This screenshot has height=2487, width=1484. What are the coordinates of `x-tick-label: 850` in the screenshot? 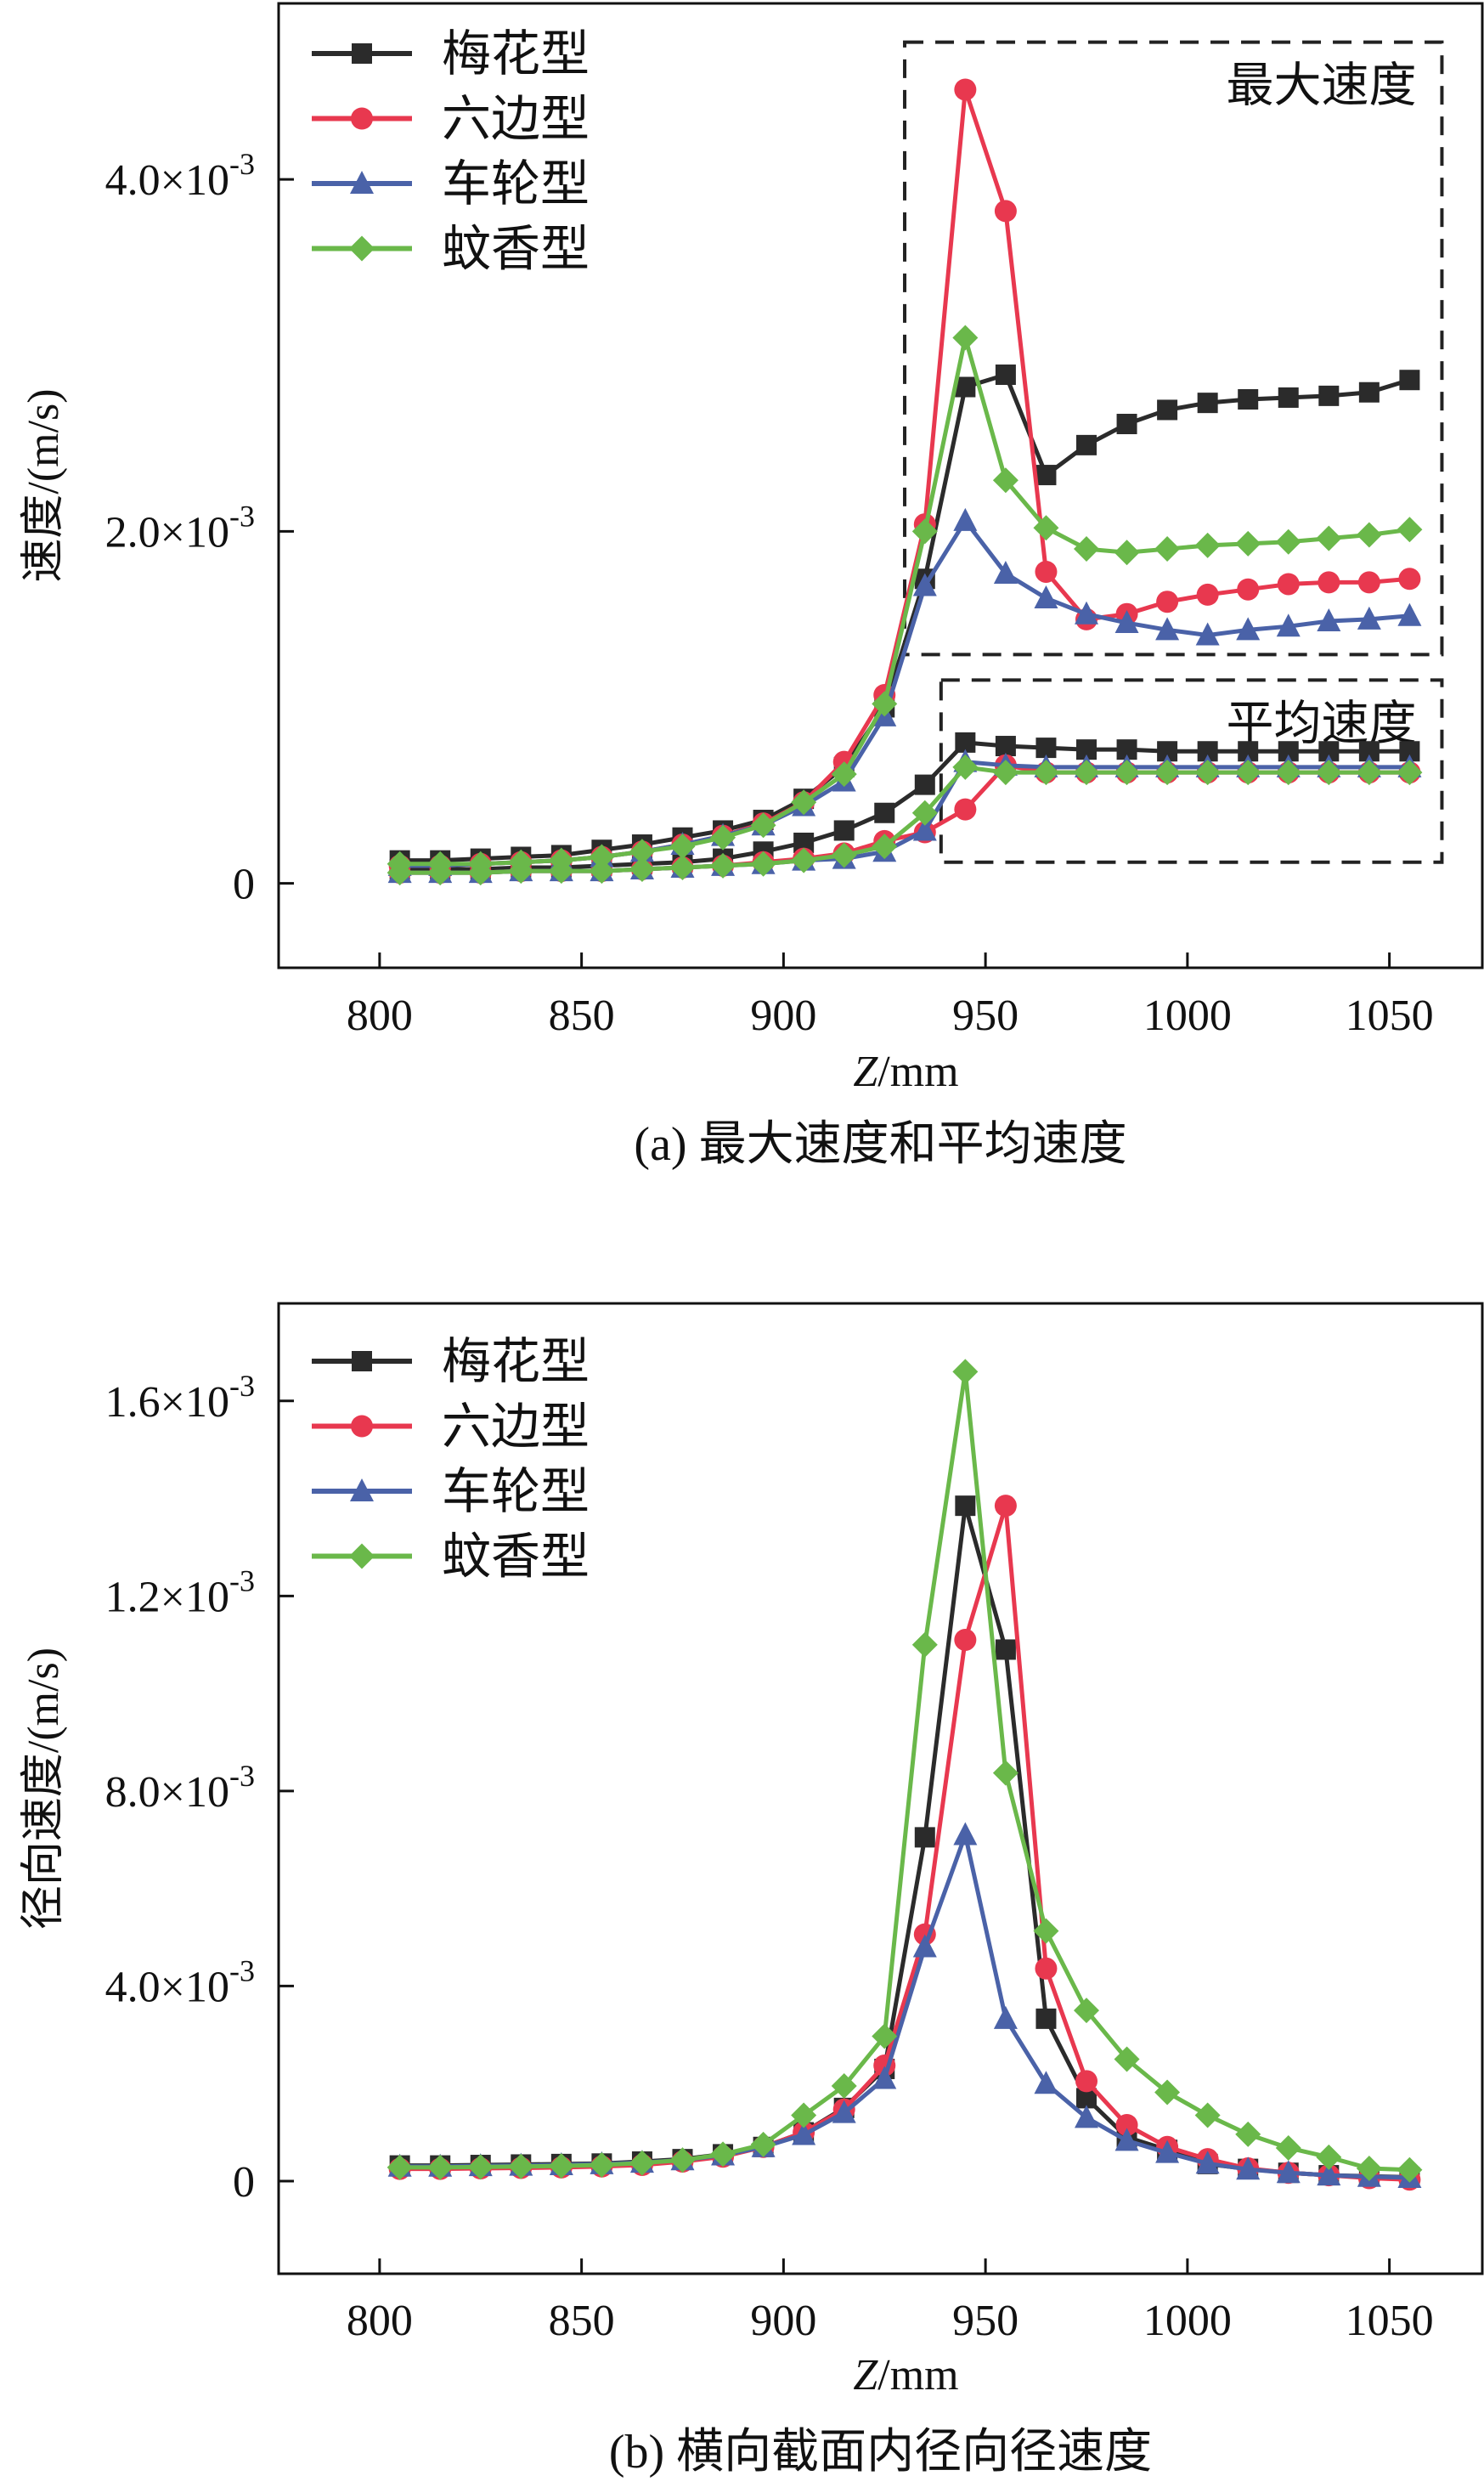 It's located at (582, 2321).